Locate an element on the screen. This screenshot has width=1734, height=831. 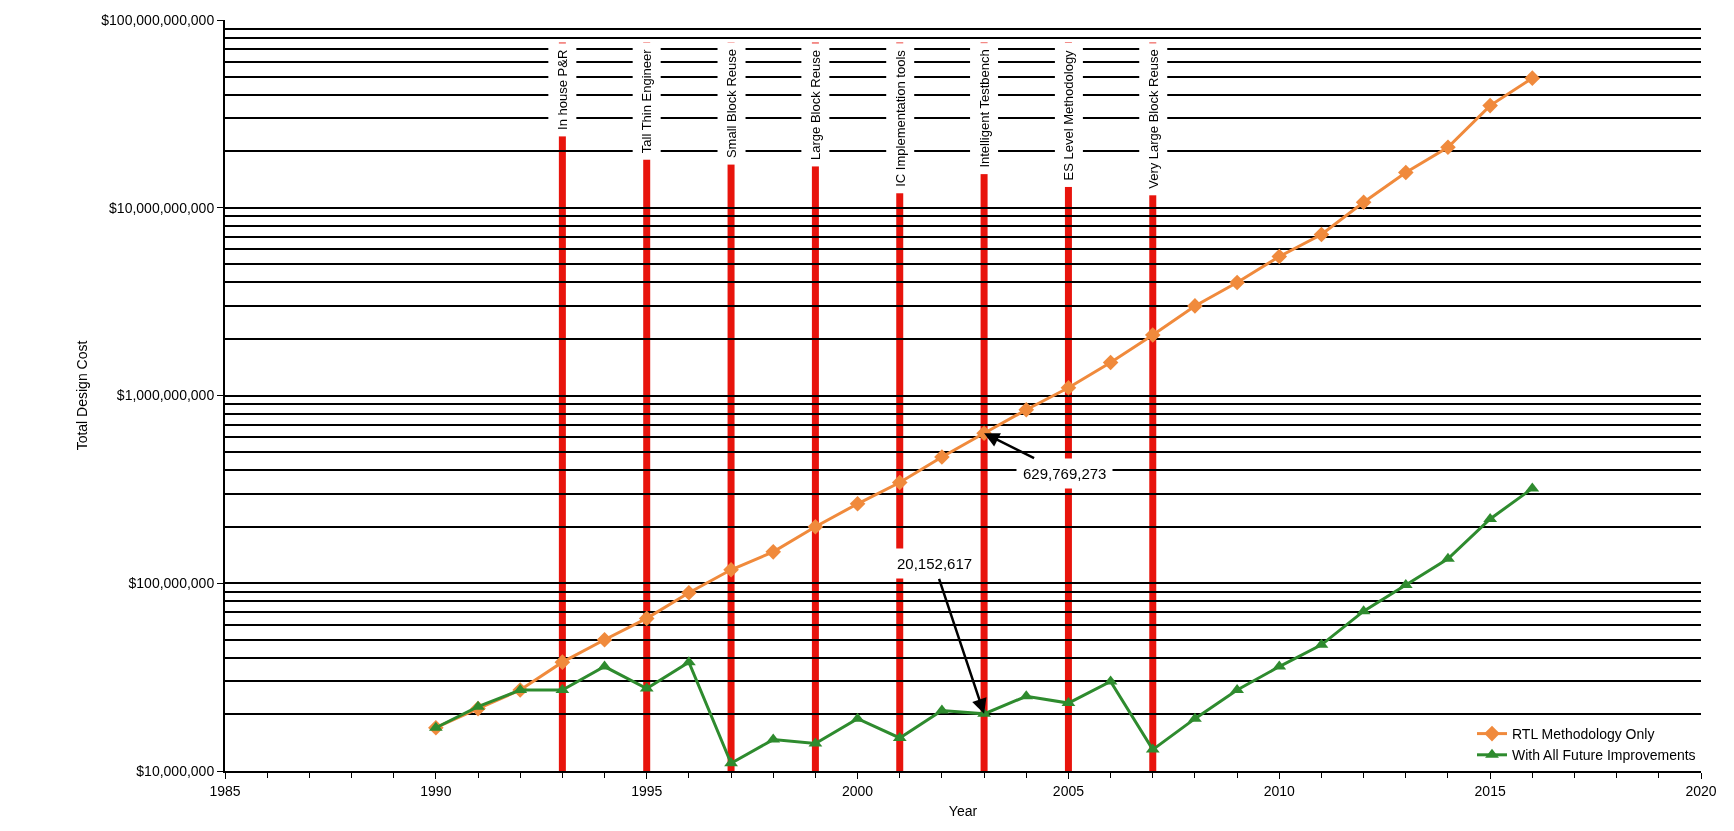
ref-line-label: ES Level Methodology is located at coordinates (1069, 115).